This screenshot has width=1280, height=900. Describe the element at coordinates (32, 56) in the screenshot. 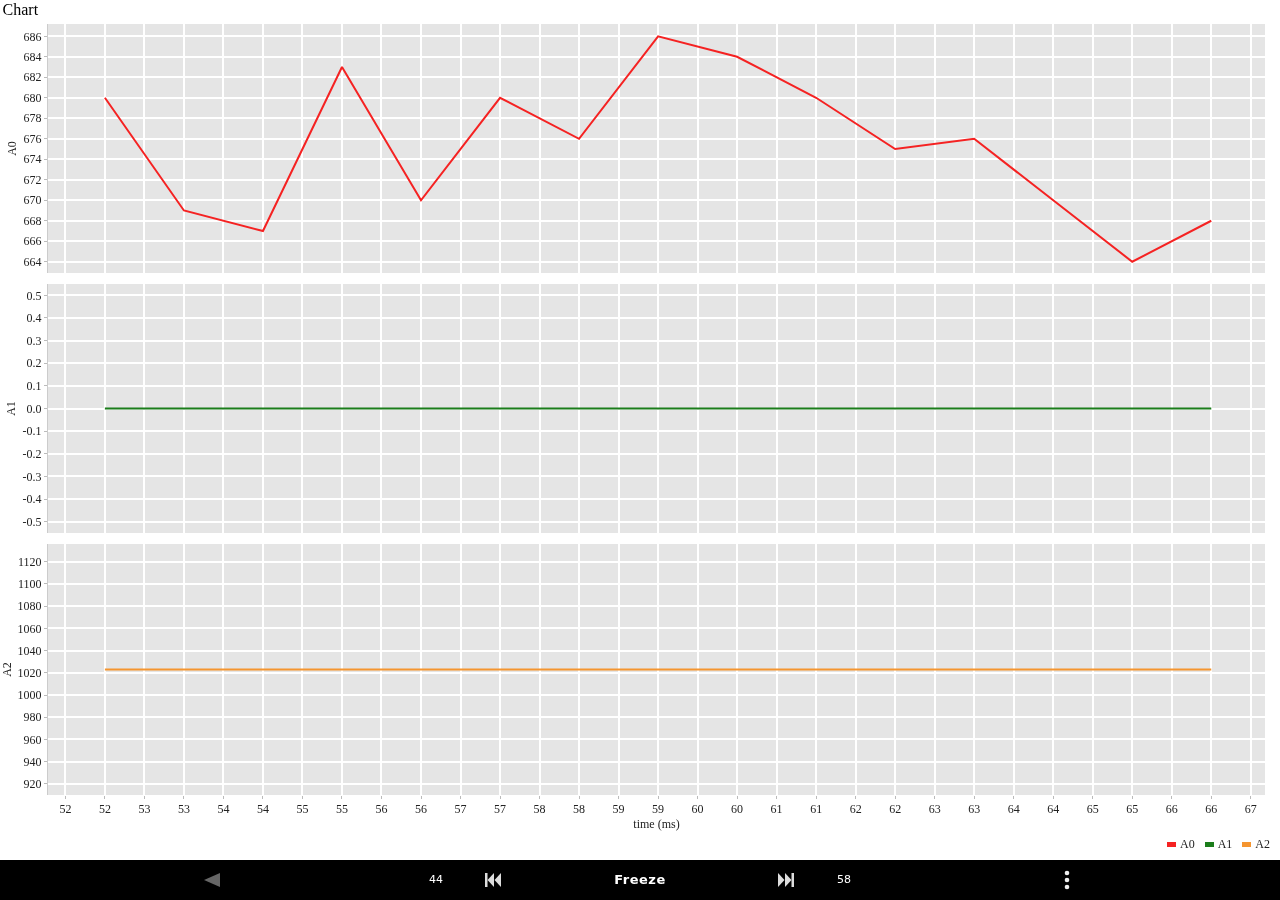

I see `y-tick-label: 684` at that location.